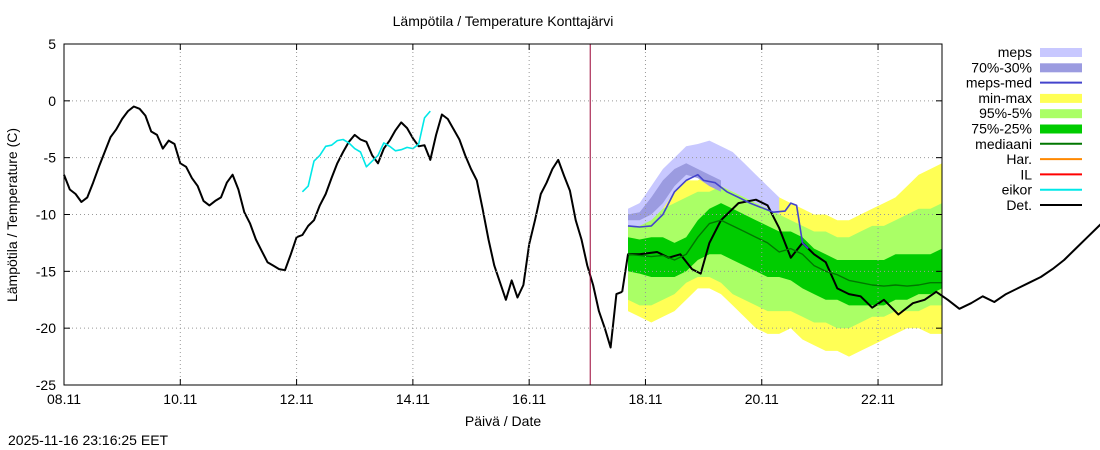 This screenshot has width=1100, height=450. I want to click on legend-swatch-meps, so click(1061, 52).